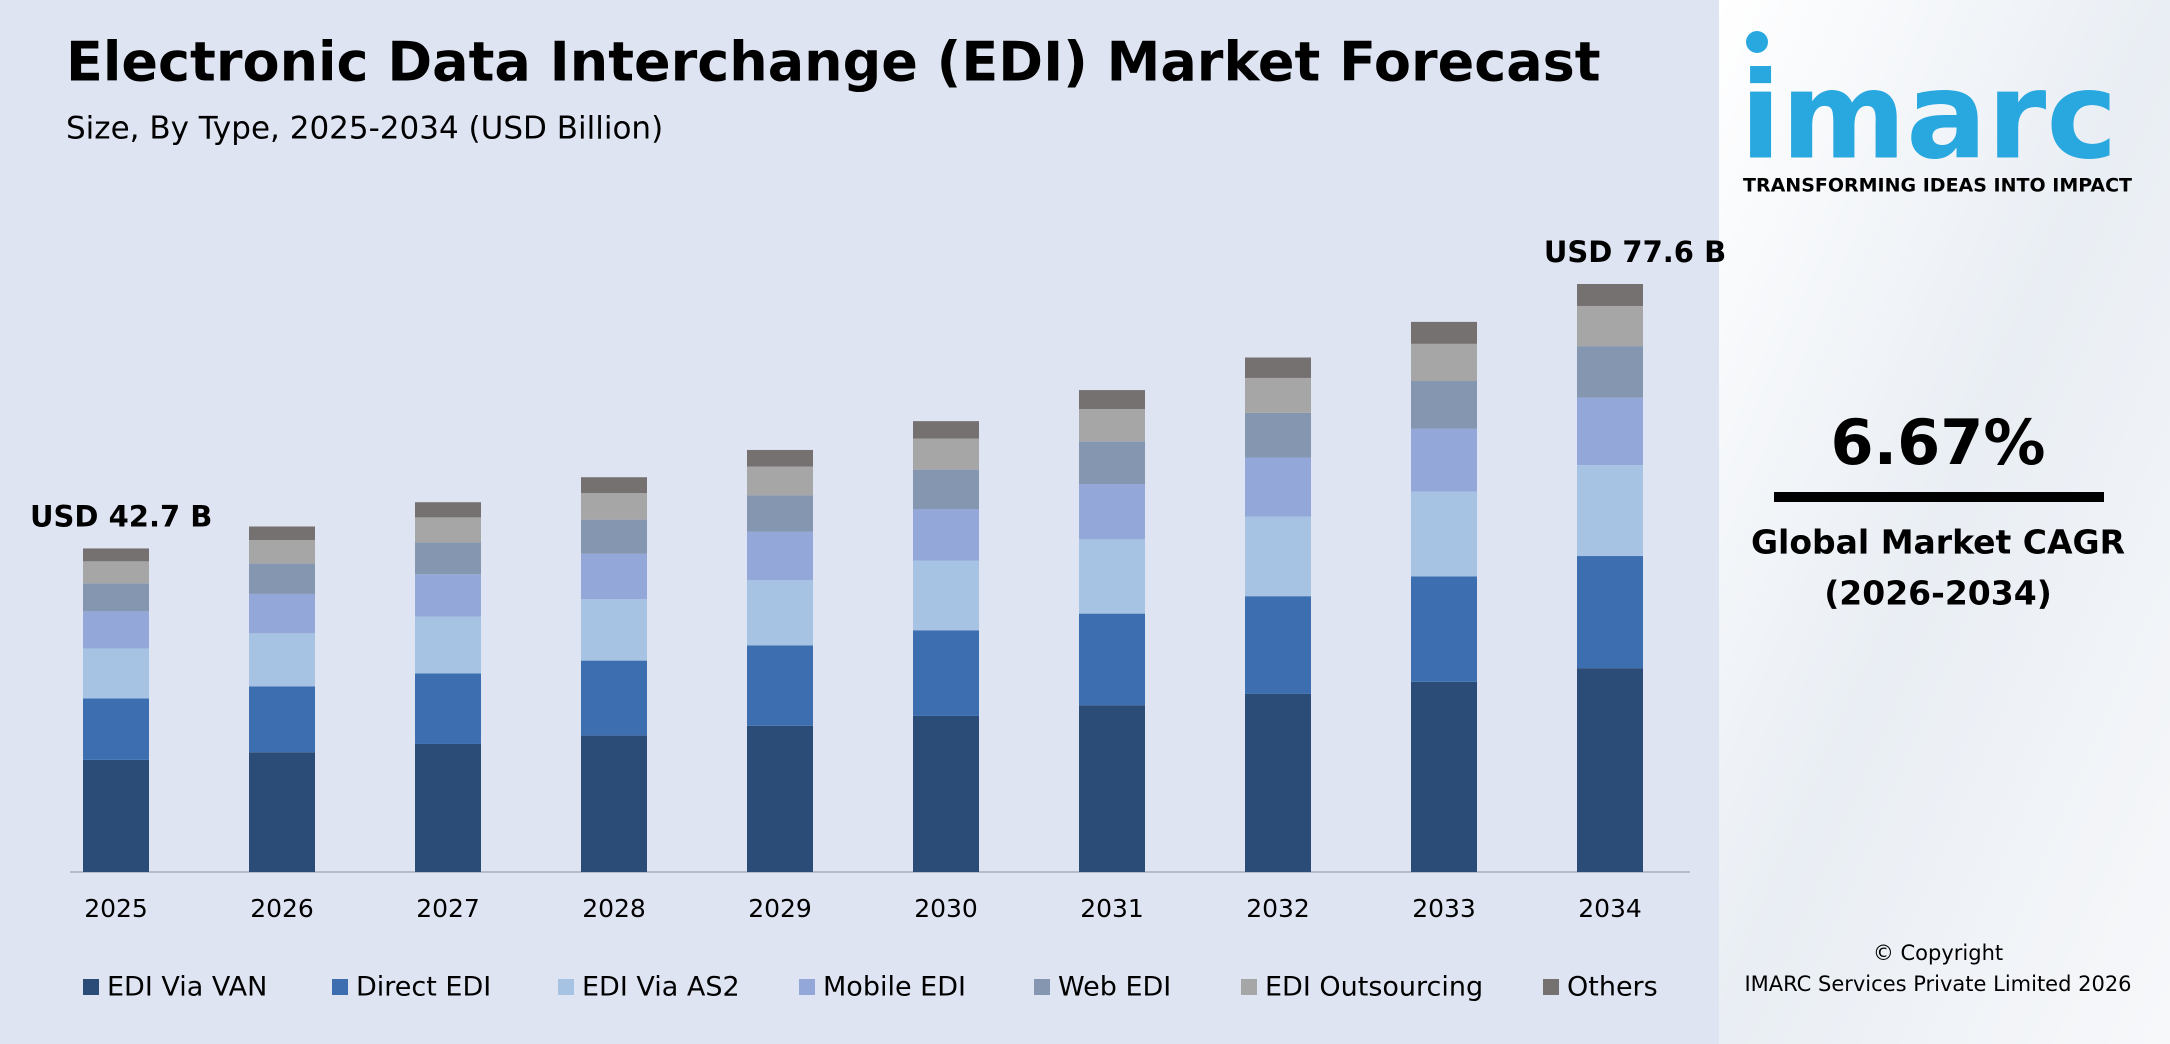 The height and width of the screenshot is (1044, 2170). What do you see at coordinates (614, 908) in the screenshot?
I see `x-tick-label: 2028` at bounding box center [614, 908].